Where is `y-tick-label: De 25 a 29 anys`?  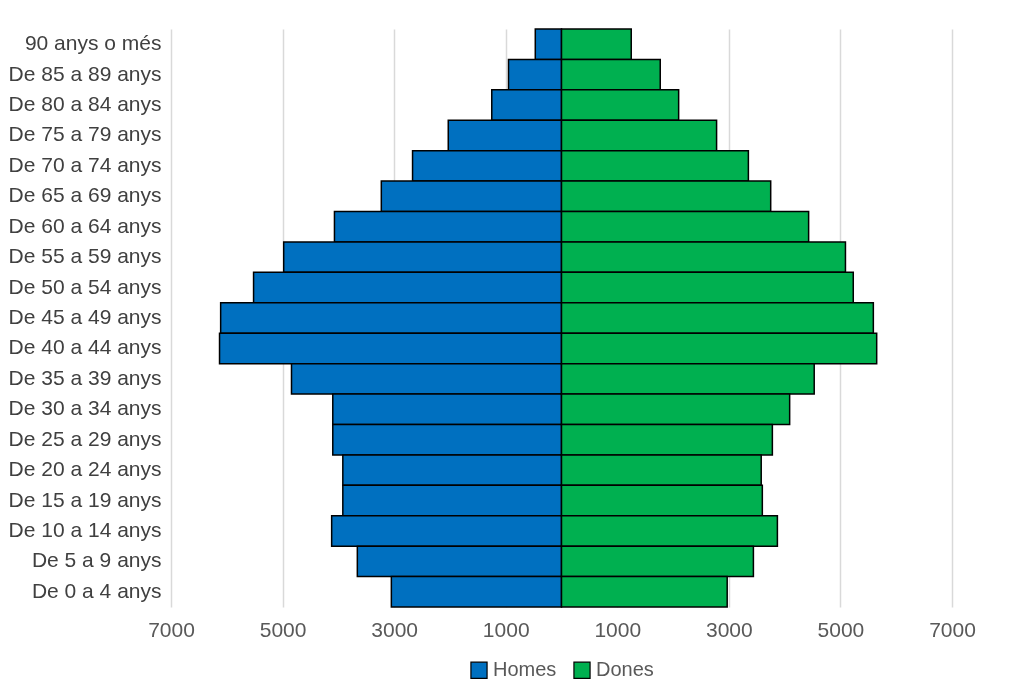
y-tick-label: De 25 a 29 anys is located at coordinates (85, 438).